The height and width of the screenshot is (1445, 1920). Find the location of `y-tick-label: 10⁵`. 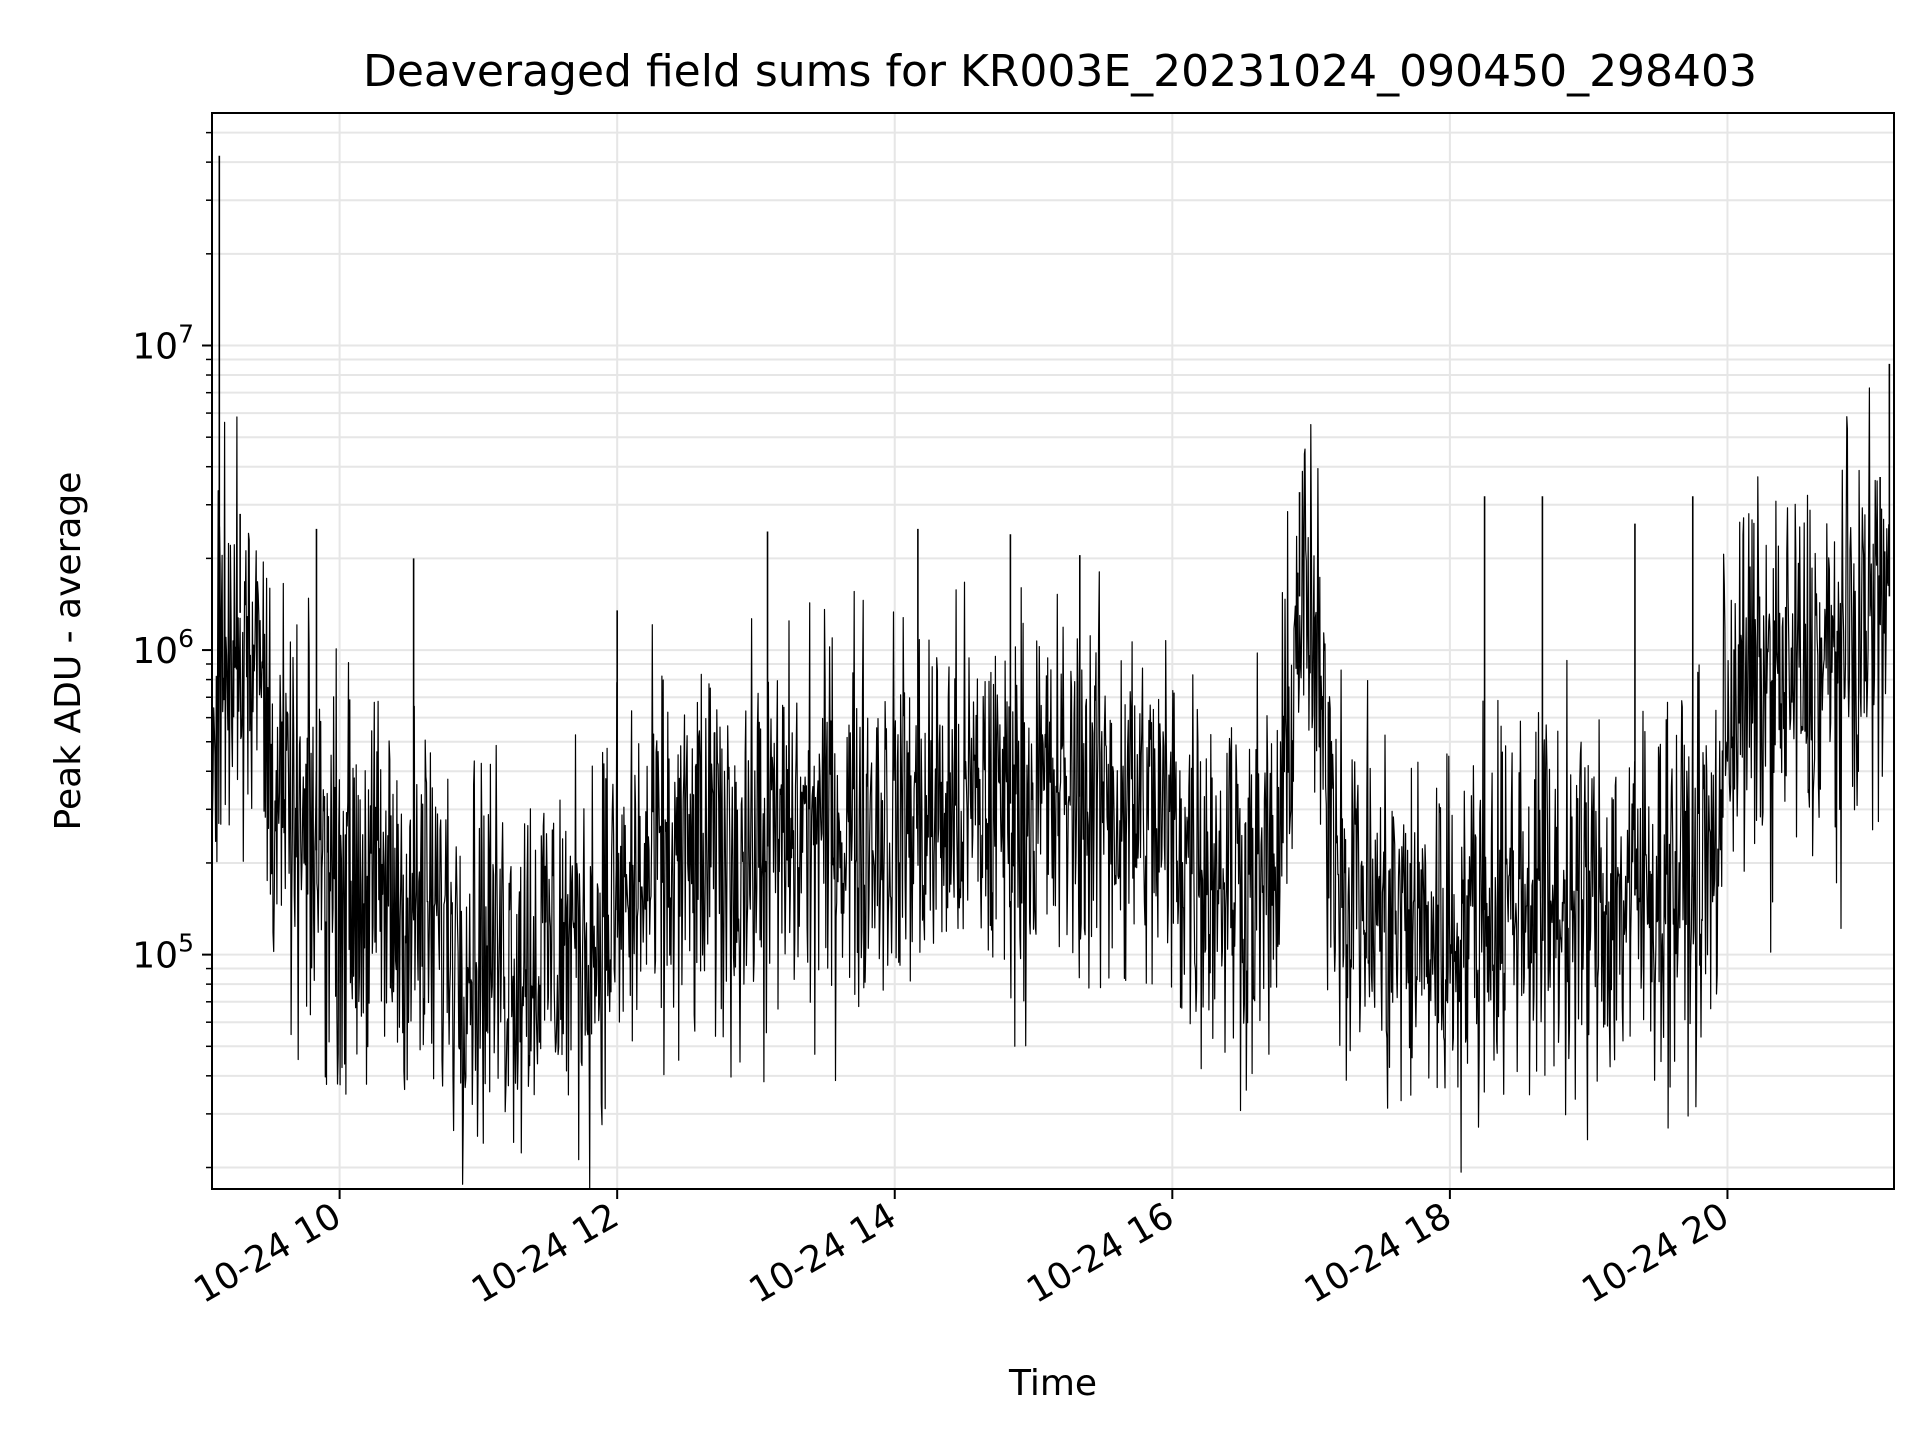

y-tick-label: 10⁵ is located at coordinates (163, 953).